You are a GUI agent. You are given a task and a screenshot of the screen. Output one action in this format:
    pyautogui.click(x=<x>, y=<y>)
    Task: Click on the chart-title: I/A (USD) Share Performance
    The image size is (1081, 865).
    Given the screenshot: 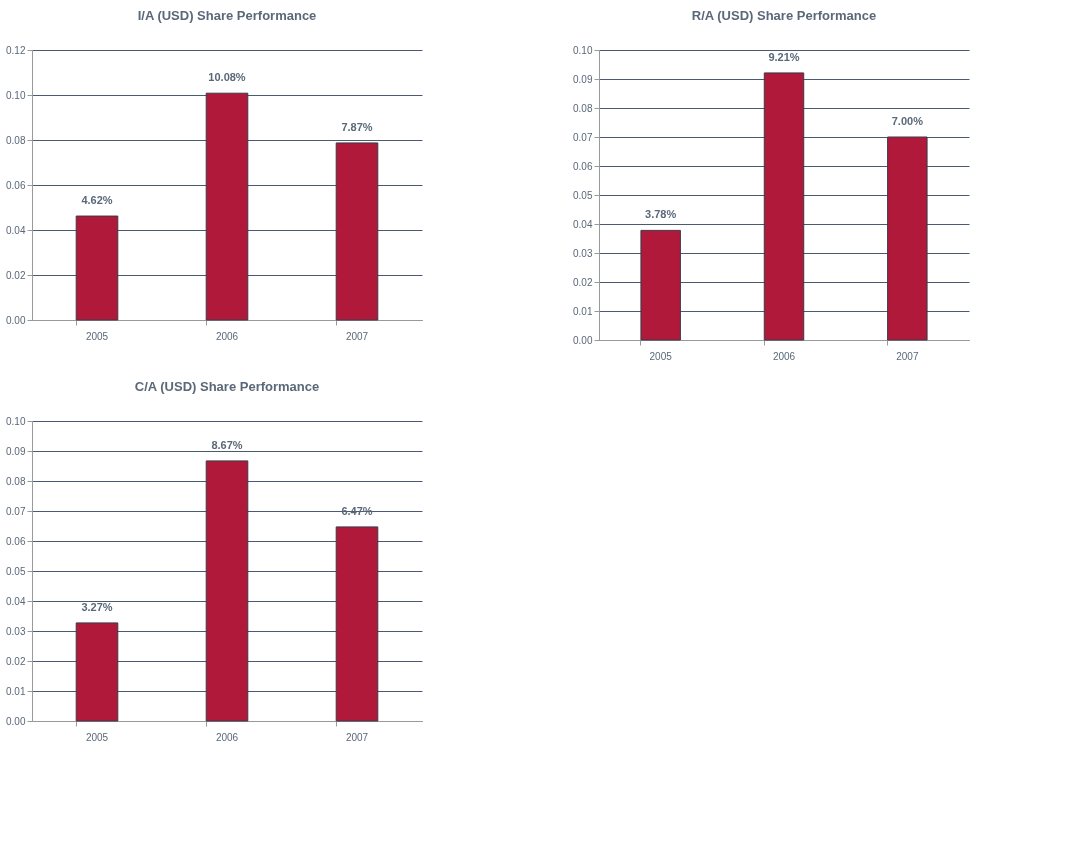 What is the action you would take?
    pyautogui.click(x=227, y=15)
    